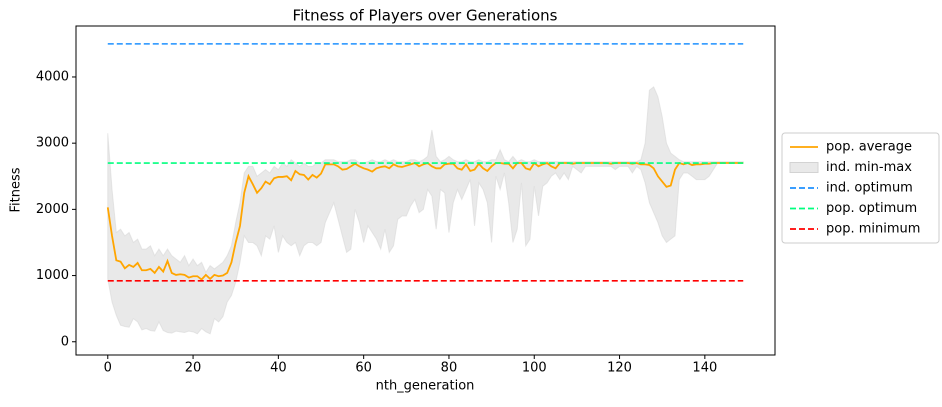  I want to click on y-tick-label: 0, so click(65, 341).